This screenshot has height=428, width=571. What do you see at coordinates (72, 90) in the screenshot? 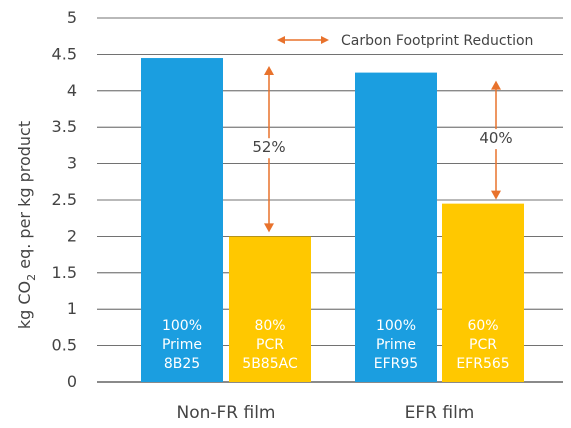
I see `y-tick-label: 4` at bounding box center [72, 90].